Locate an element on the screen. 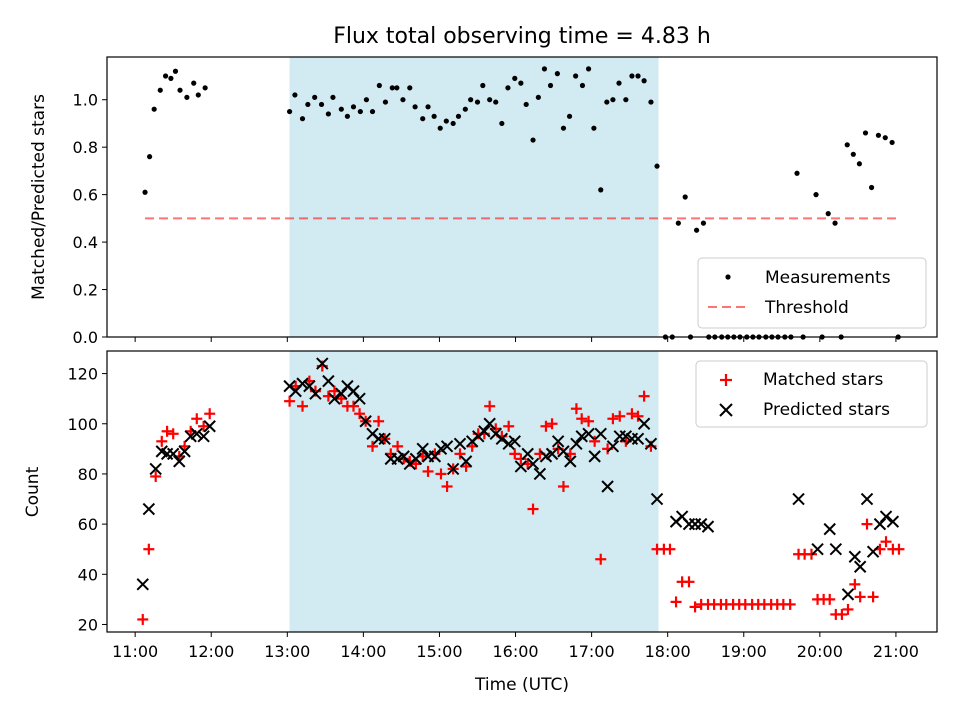  x-tick-label: 13:00 is located at coordinates (287, 651).